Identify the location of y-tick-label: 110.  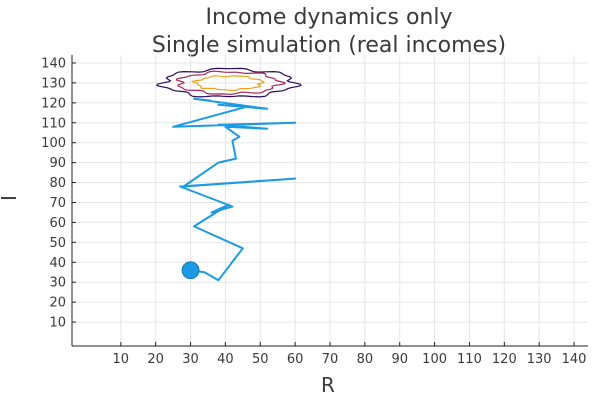
(53, 123).